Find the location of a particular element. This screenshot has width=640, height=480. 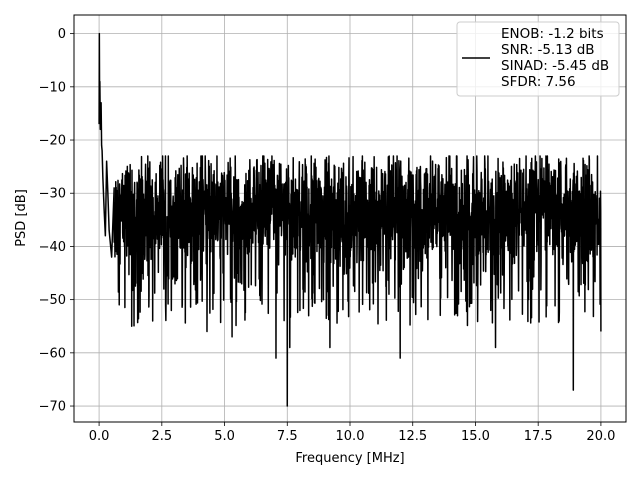

legend-snr: SNR: -5.13 dB is located at coordinates (548, 50).